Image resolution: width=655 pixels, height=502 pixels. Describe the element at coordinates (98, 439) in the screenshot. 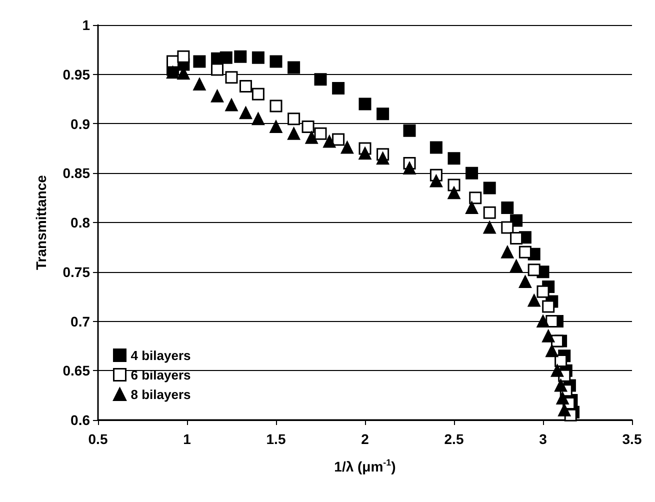

I see `x-tick-label: 0.5` at that location.